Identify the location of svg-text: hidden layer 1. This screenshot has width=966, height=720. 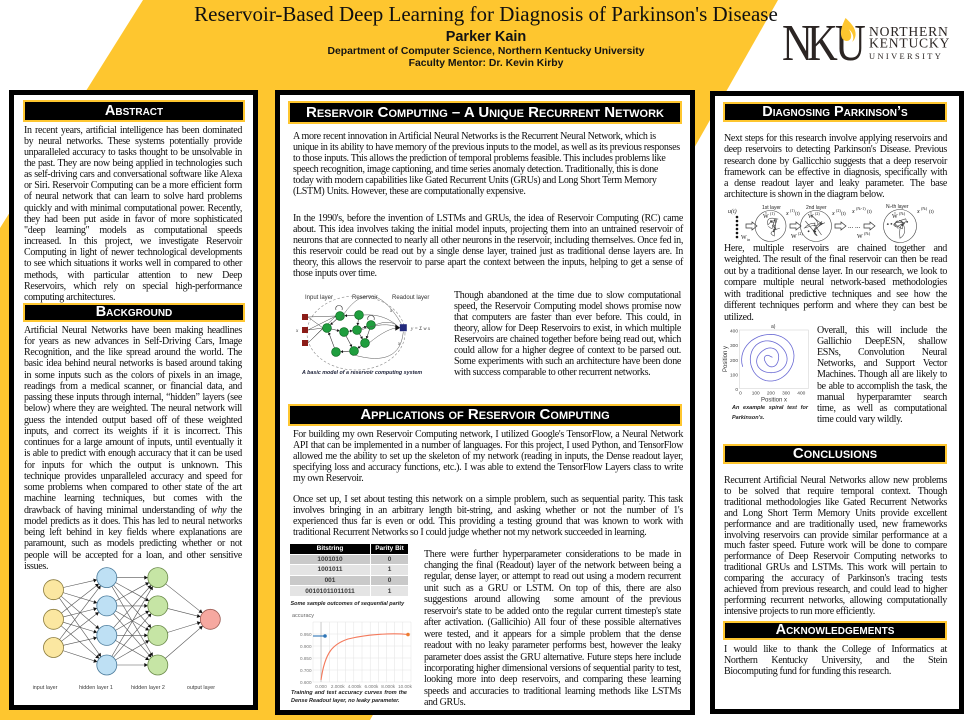
(96, 688).